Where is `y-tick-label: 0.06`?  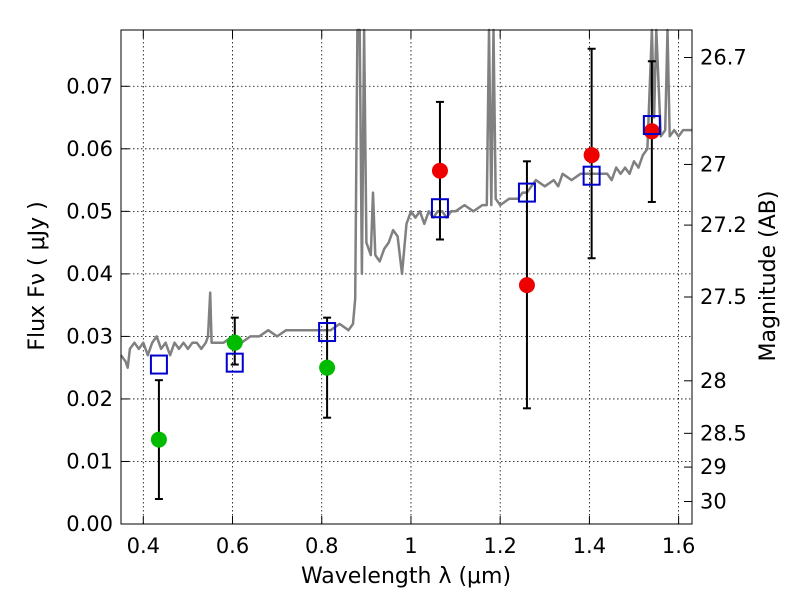 y-tick-label: 0.06 is located at coordinates (89, 149).